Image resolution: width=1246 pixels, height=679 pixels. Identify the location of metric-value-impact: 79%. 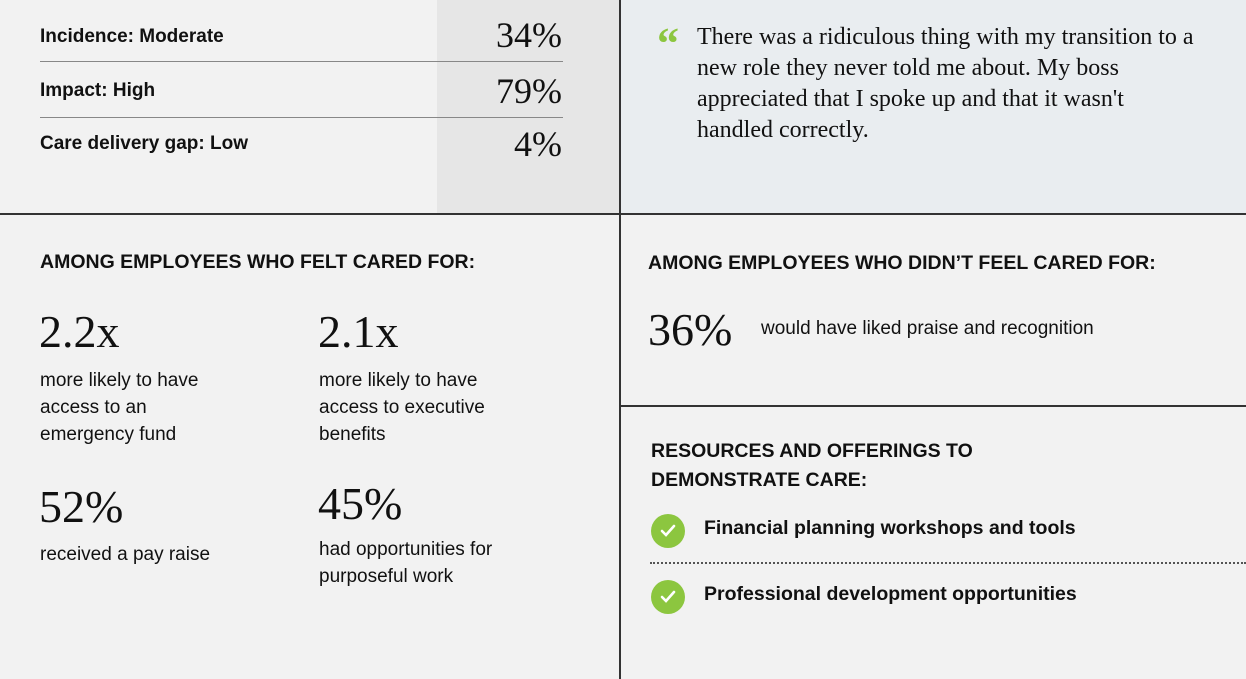
(529, 91).